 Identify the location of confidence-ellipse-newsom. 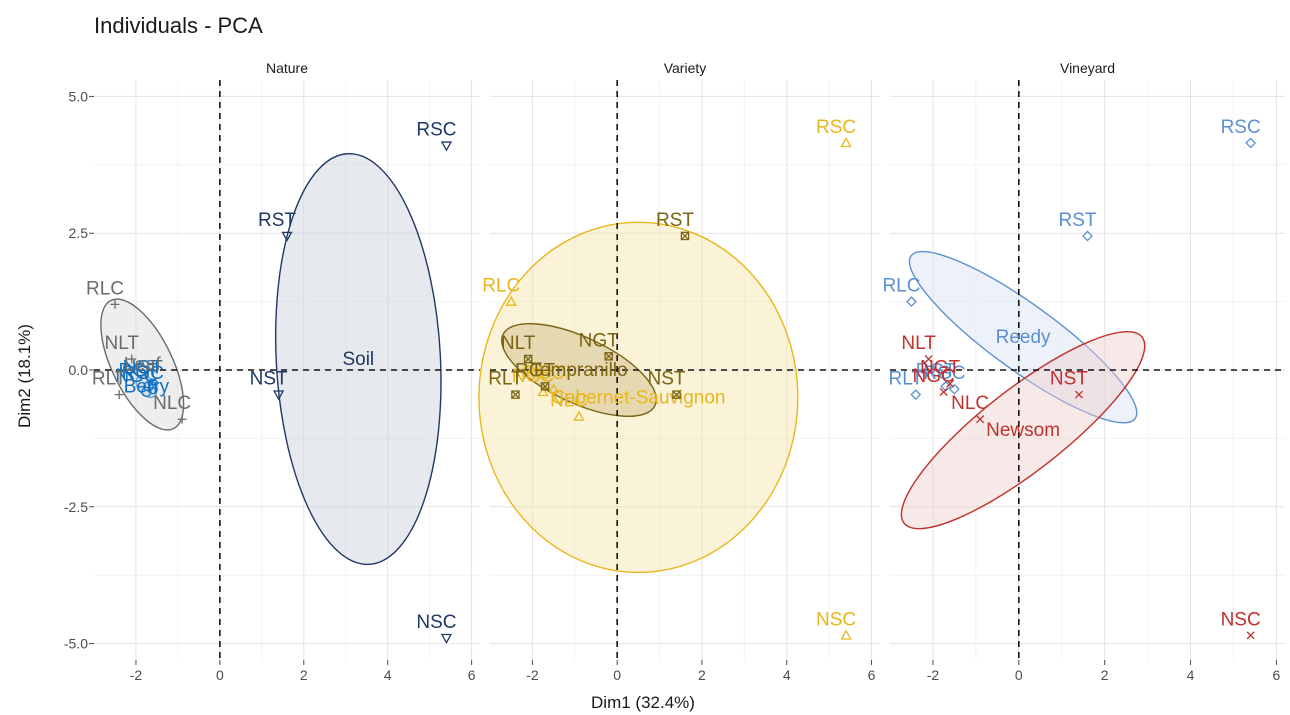
(1023, 430).